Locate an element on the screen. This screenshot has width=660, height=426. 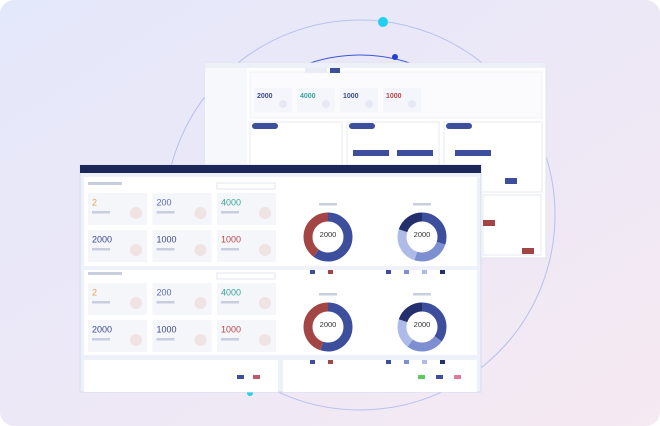
window-bar is located at coordinates (375, 65).